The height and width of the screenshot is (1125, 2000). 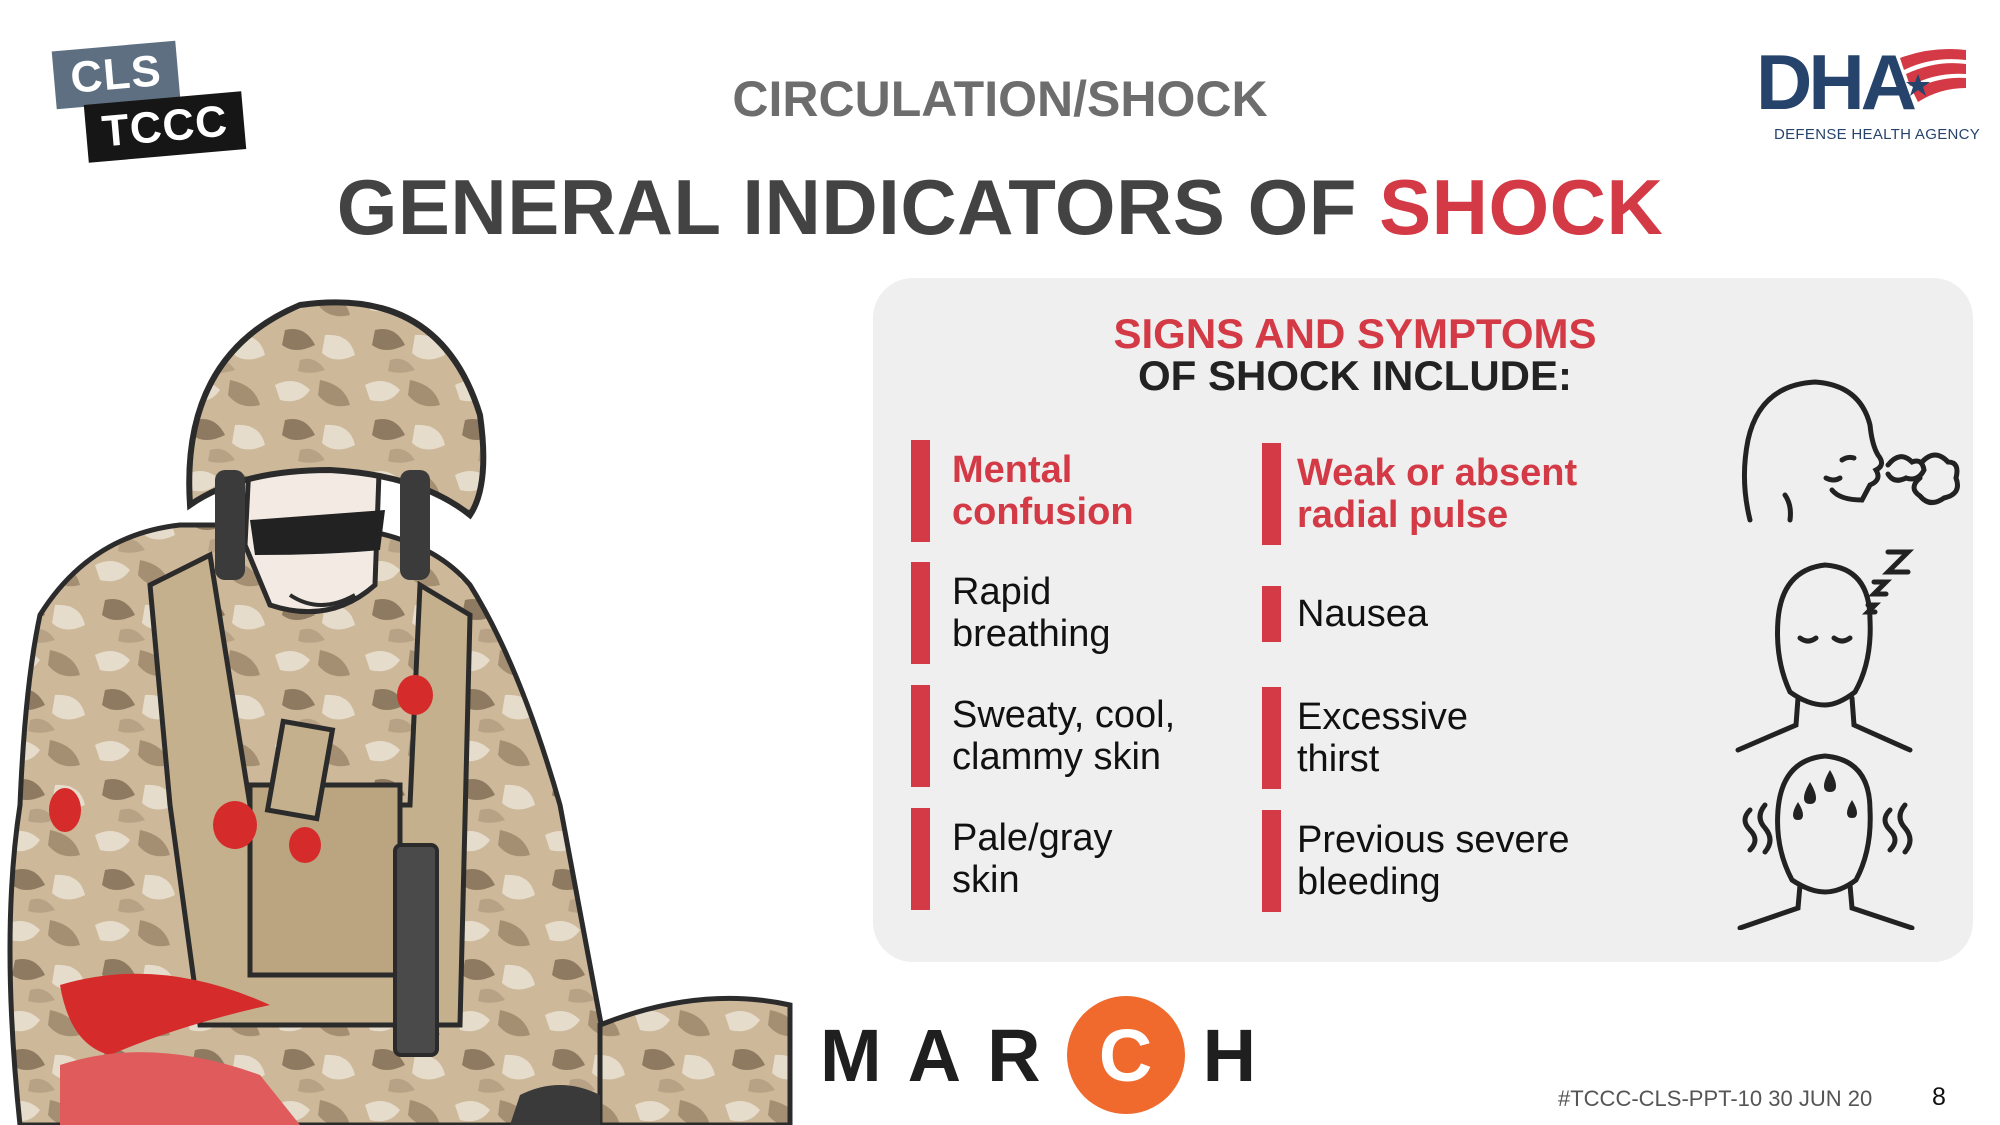 I want to click on symptom-line: Rapid, so click(x=1002, y=592).